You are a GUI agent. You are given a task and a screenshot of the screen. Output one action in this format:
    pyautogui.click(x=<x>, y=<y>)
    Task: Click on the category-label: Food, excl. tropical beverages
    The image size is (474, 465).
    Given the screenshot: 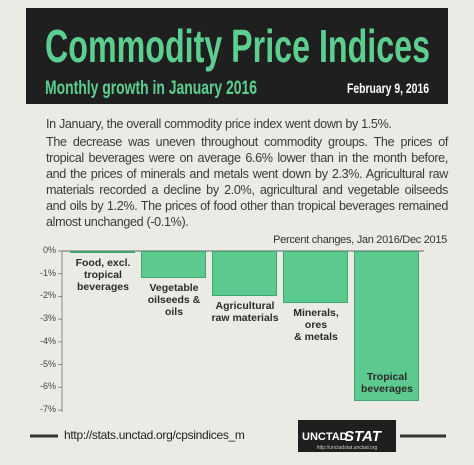 What is the action you would take?
    pyautogui.click(x=103, y=275)
    